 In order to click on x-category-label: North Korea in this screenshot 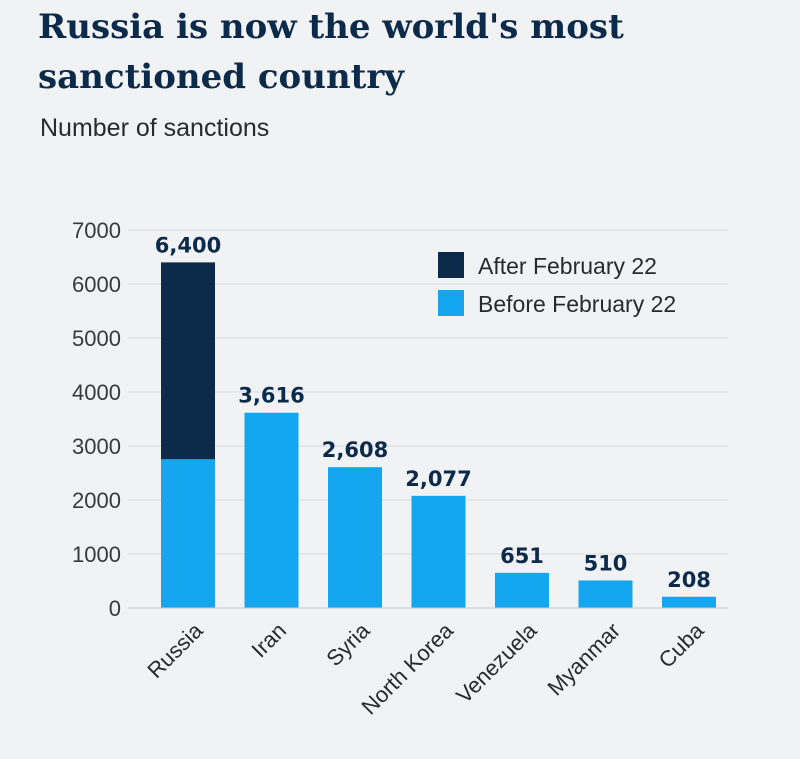, I will do `click(407, 668)`.